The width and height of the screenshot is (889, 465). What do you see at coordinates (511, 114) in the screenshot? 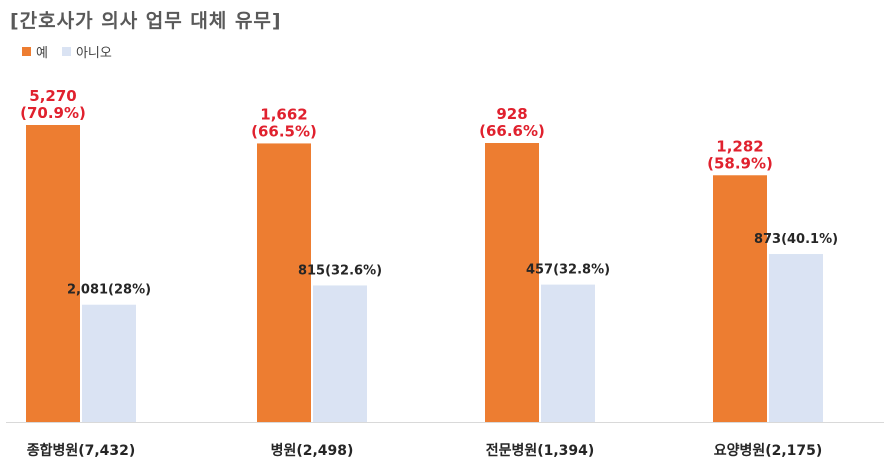
I see `data-label-yes-count: 928` at bounding box center [511, 114].